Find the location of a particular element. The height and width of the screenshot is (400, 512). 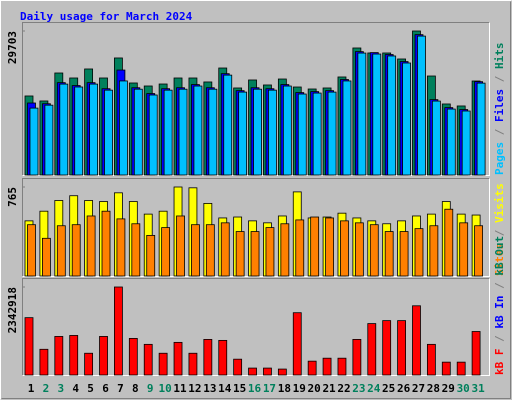

legend-entry: Pages is located at coordinates (499, 158).